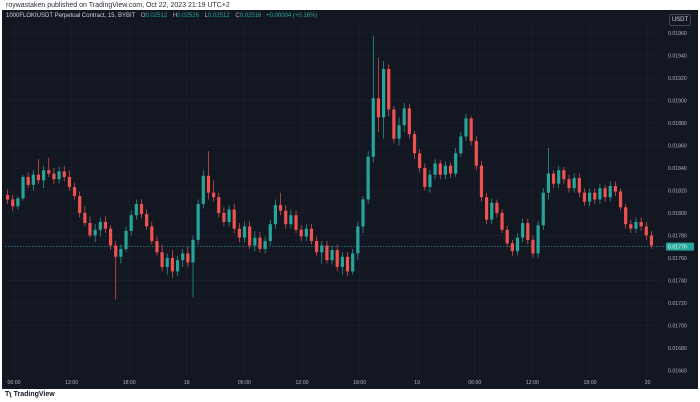 This screenshot has width=700, height=402. Describe the element at coordinates (677, 304) in the screenshot. I see `y-tick-label: 0.01720` at that location.